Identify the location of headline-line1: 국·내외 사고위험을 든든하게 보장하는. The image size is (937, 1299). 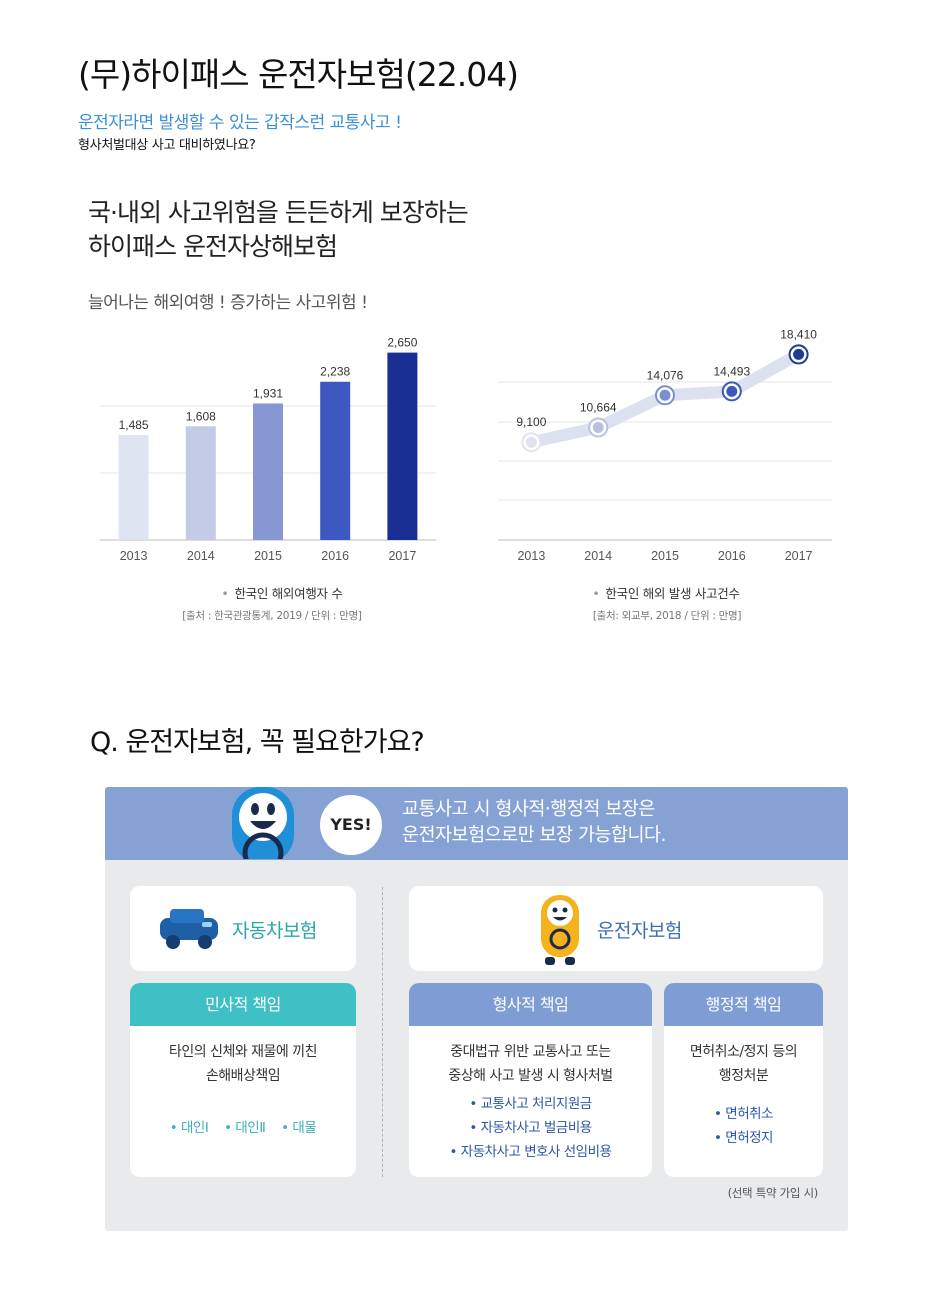
(278, 212).